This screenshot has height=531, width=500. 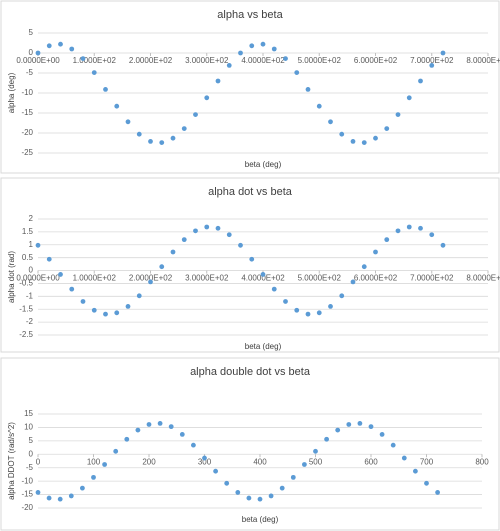 I want to click on x-tick-label: 100, so click(x=94, y=461).